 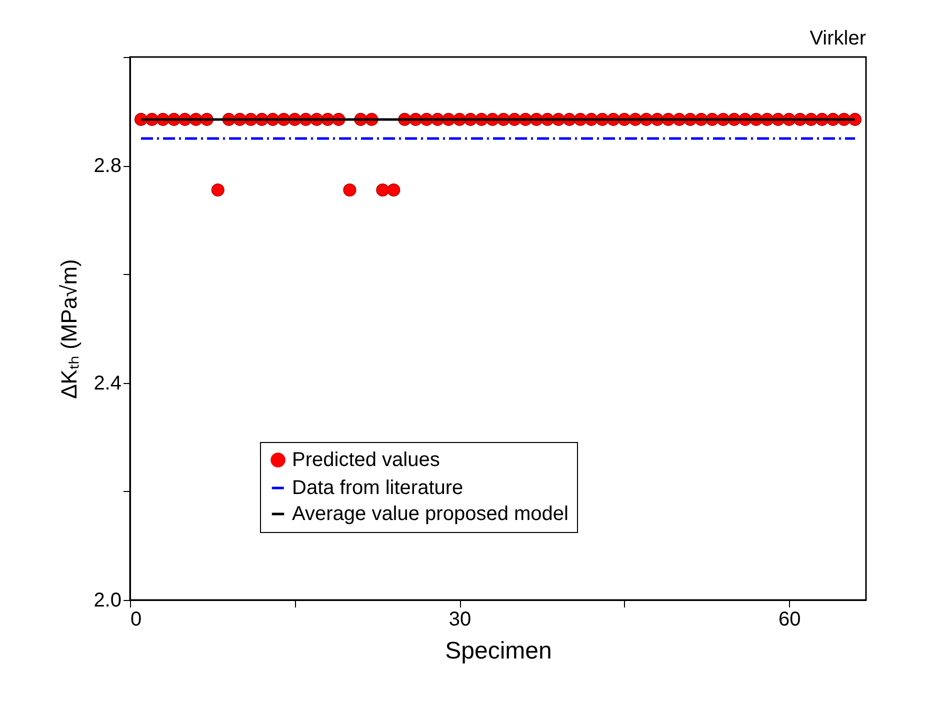 I want to click on x-tick-label: 30, so click(x=460, y=619).